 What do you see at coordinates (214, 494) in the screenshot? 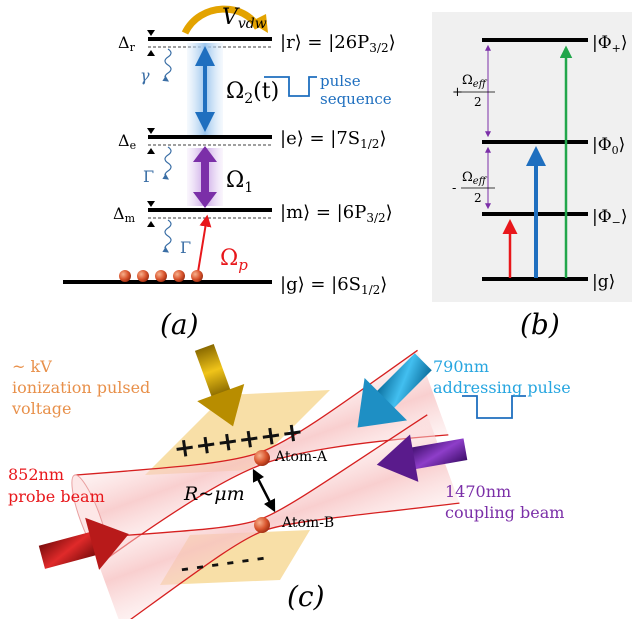
I see `distance-label: R~μm` at bounding box center [214, 494].